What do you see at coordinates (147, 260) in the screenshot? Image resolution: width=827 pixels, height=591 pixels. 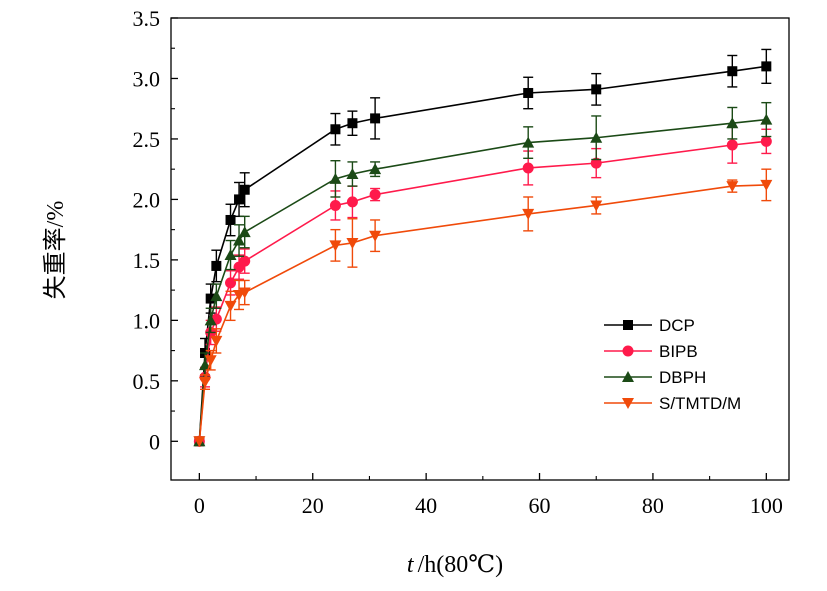 I see `y-tick-label: 1.5` at bounding box center [147, 260].